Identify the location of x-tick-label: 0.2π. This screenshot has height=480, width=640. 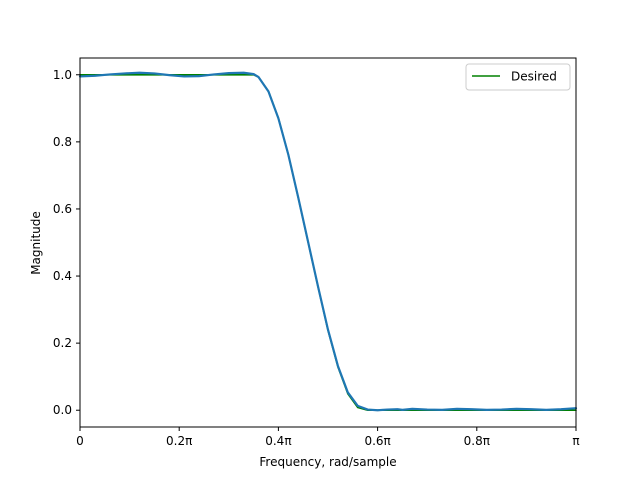
(179, 441).